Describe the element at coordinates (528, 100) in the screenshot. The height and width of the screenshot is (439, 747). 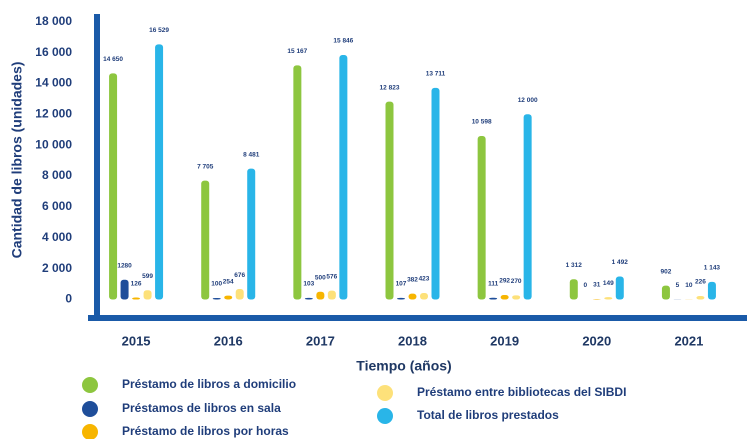
I see `value-label: 12 000` at that location.